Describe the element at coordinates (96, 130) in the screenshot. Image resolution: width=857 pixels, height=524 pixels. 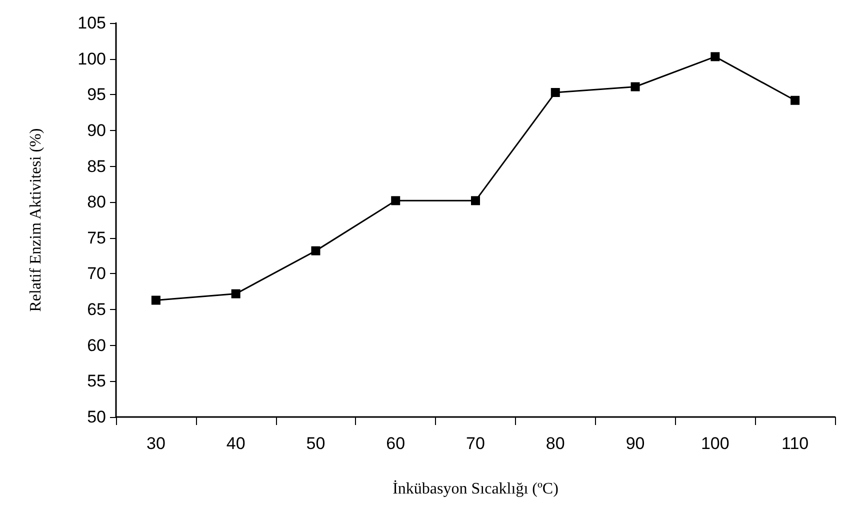
I see `y-tick-label: 90` at that location.